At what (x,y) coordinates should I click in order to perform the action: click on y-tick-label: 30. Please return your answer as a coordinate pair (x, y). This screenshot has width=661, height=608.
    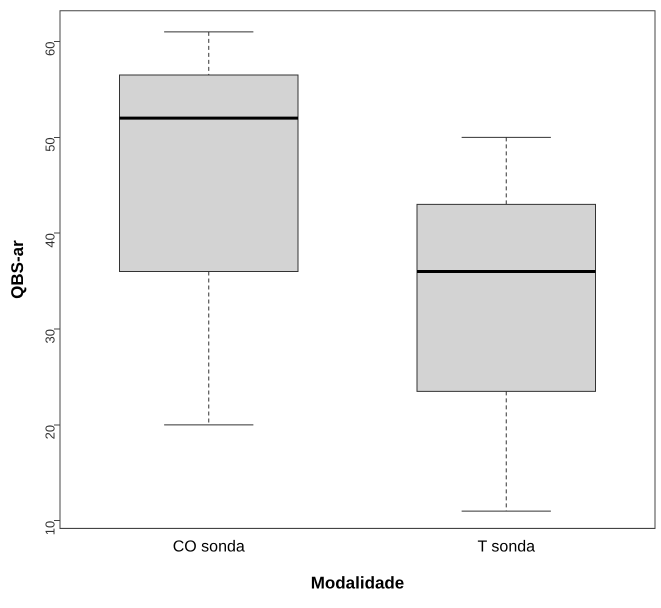
    Looking at the image, I should click on (50, 336).